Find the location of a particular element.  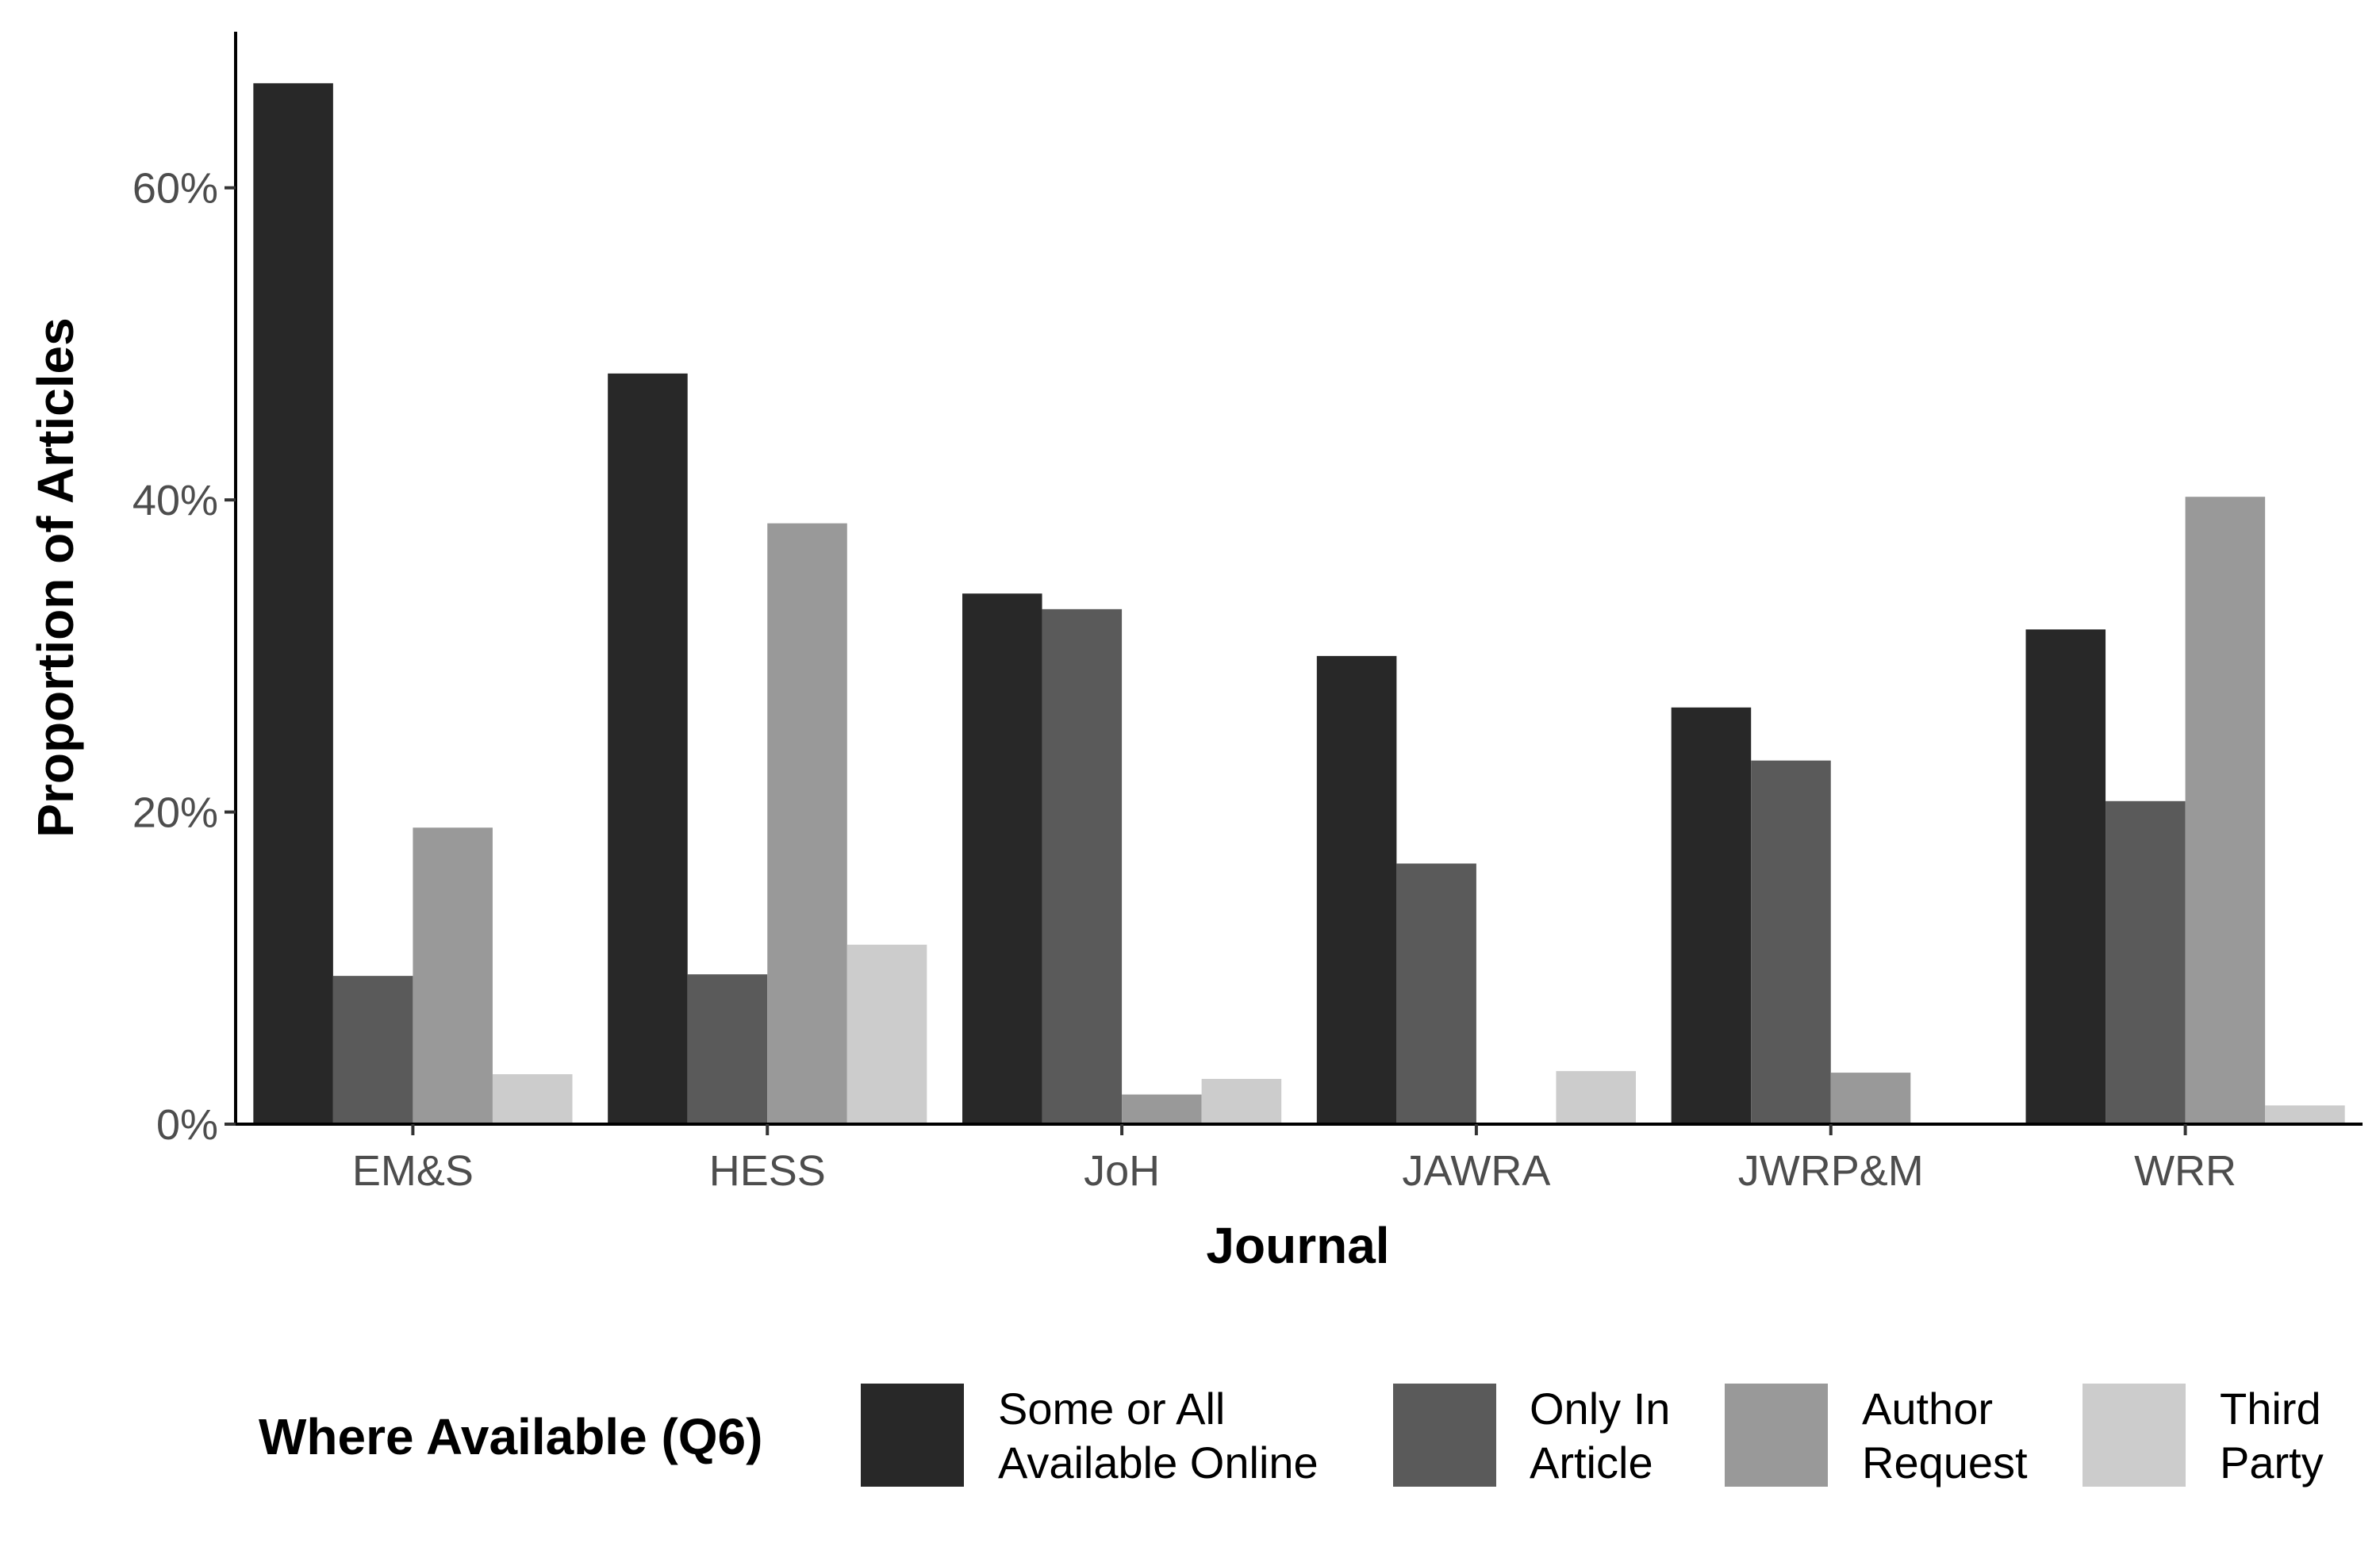

legend-label-third-party: Third Party is located at coordinates (2272, 1436).